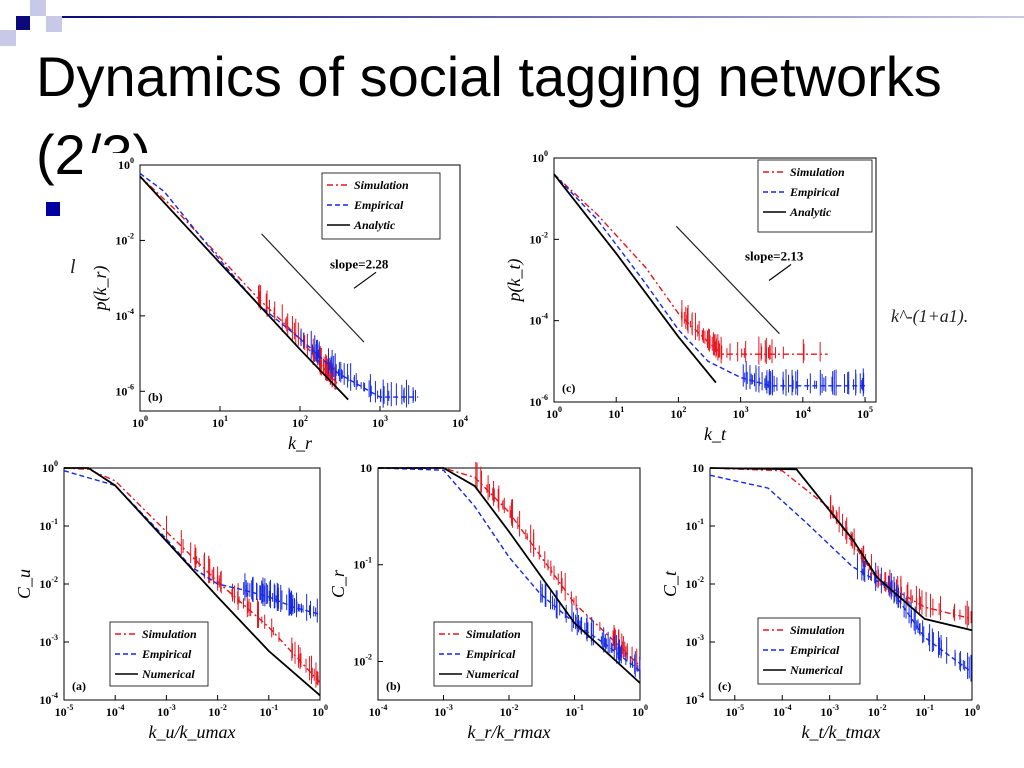 This screenshot has width=1024, height=768. Describe the element at coordinates (24, 584) in the screenshot. I see `y-axis-label: C_u` at that location.